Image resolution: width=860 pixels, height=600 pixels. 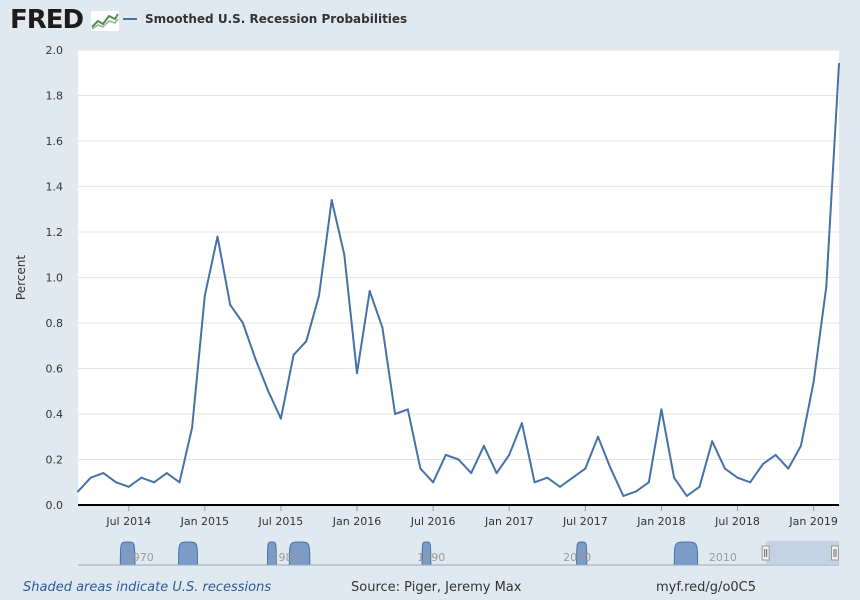 I want to click on x-tick-label: Jul 2016, so click(x=433, y=521).